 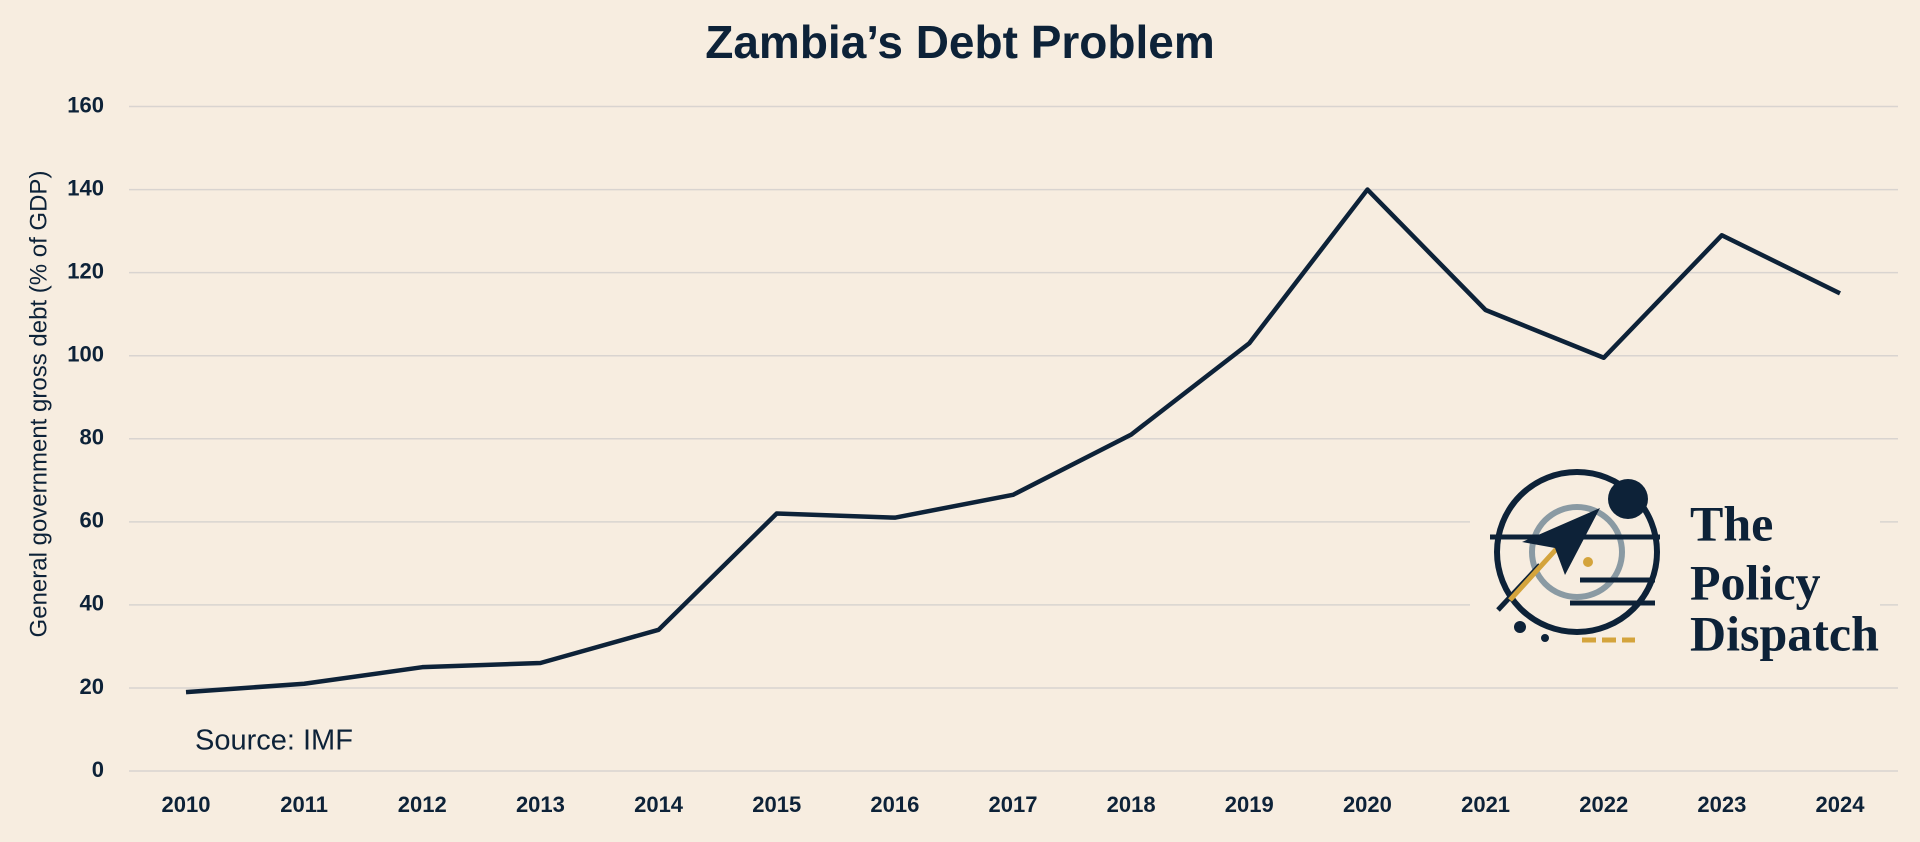 I want to click on x-tick-label: 2024, so click(x=1841, y=804).